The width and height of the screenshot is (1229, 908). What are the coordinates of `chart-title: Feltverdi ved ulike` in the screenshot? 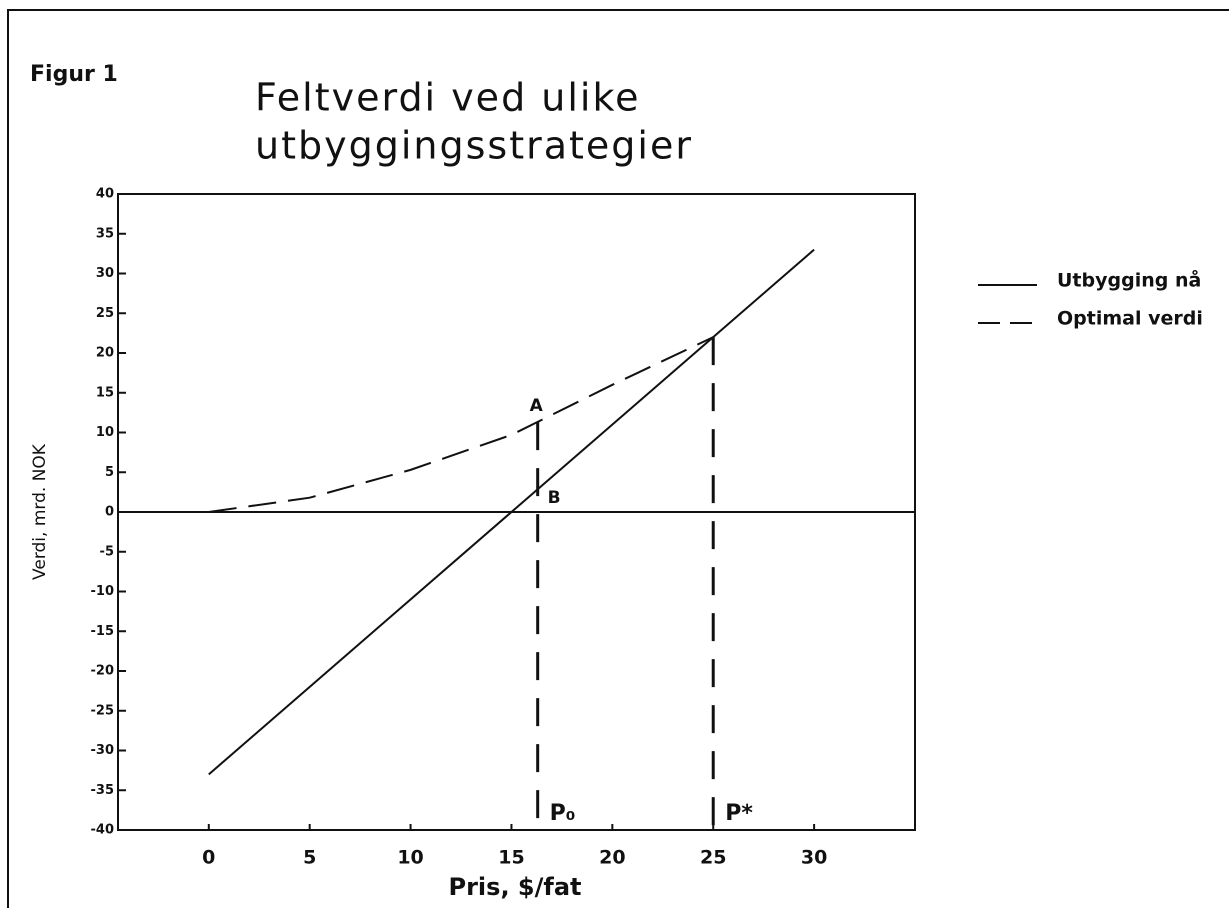 It's located at (448, 98).